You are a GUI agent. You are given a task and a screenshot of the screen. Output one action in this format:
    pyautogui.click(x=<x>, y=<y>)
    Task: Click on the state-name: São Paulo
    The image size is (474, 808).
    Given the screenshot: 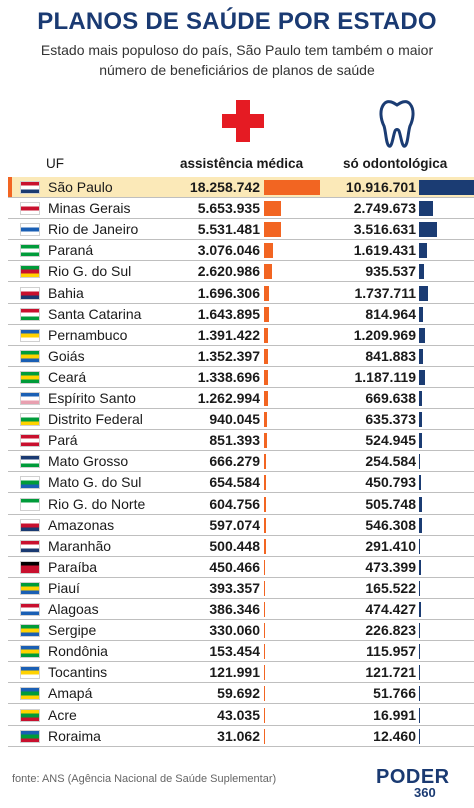 What is the action you would take?
    pyautogui.click(x=80, y=187)
    